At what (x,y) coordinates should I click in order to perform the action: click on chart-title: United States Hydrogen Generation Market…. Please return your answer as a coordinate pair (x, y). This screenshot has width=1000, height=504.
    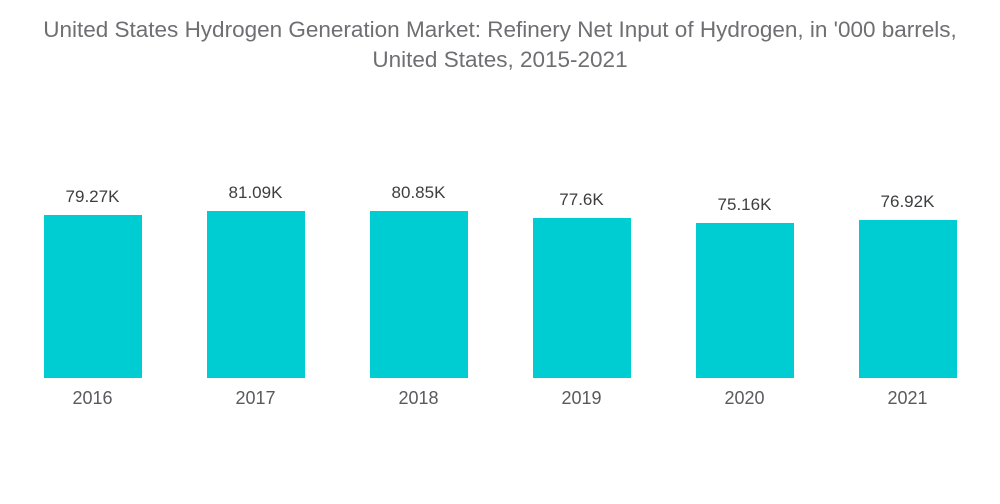
    Looking at the image, I should click on (500, 44).